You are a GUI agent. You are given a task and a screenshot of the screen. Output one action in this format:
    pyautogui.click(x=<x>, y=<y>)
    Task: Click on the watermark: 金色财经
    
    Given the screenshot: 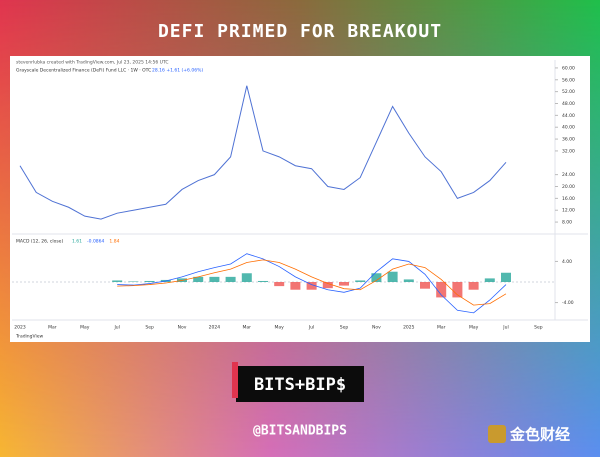 What is the action you would take?
    pyautogui.click(x=539, y=435)
    